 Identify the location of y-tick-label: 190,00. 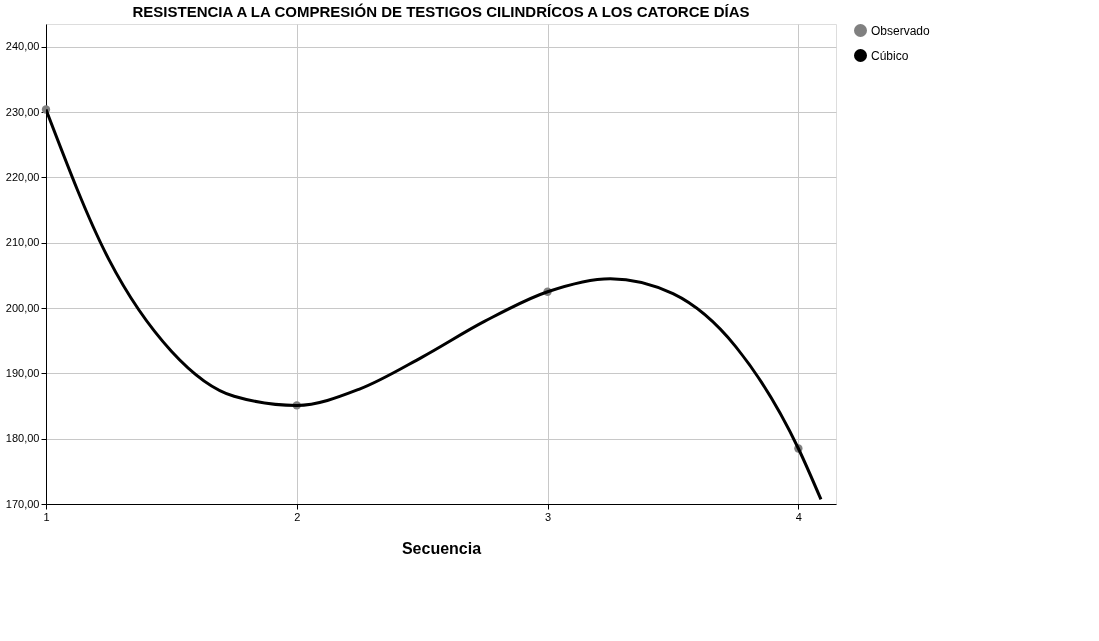
(22, 372).